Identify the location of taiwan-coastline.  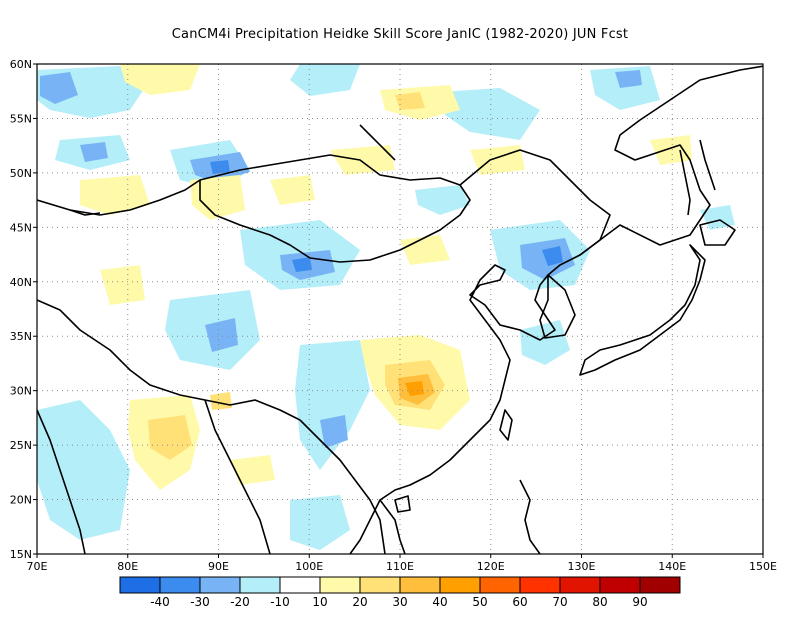
(506, 425).